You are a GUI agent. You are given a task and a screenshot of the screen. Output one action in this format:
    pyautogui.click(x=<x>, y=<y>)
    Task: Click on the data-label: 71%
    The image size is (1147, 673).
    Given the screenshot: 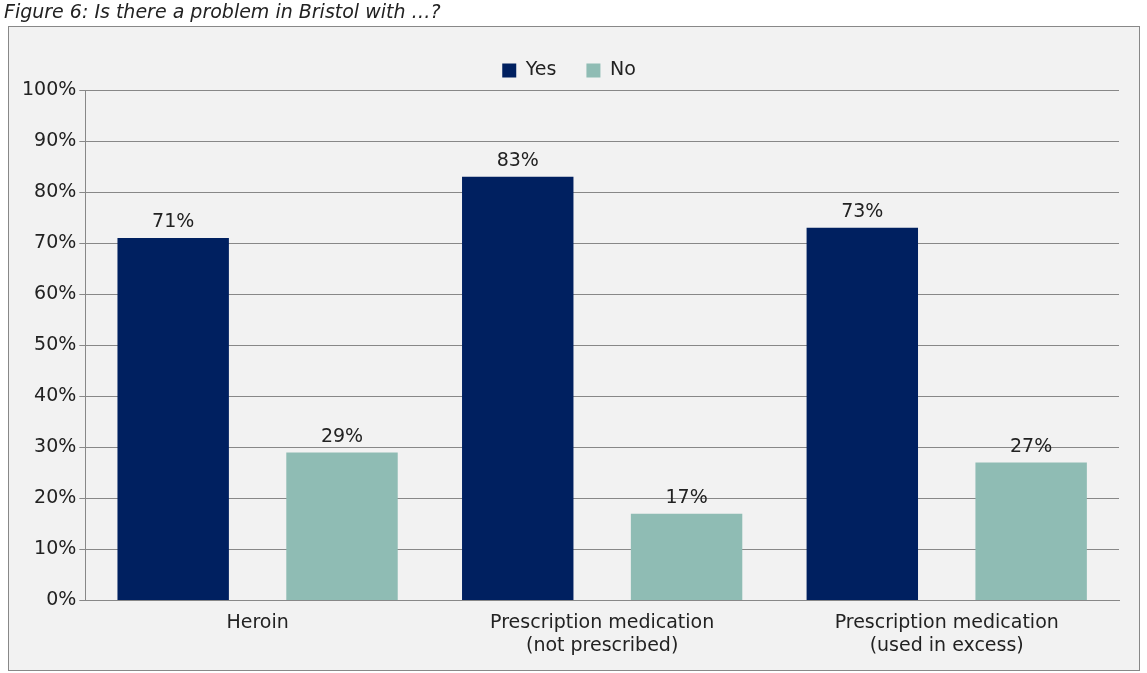 What is the action you would take?
    pyautogui.click(x=173, y=220)
    